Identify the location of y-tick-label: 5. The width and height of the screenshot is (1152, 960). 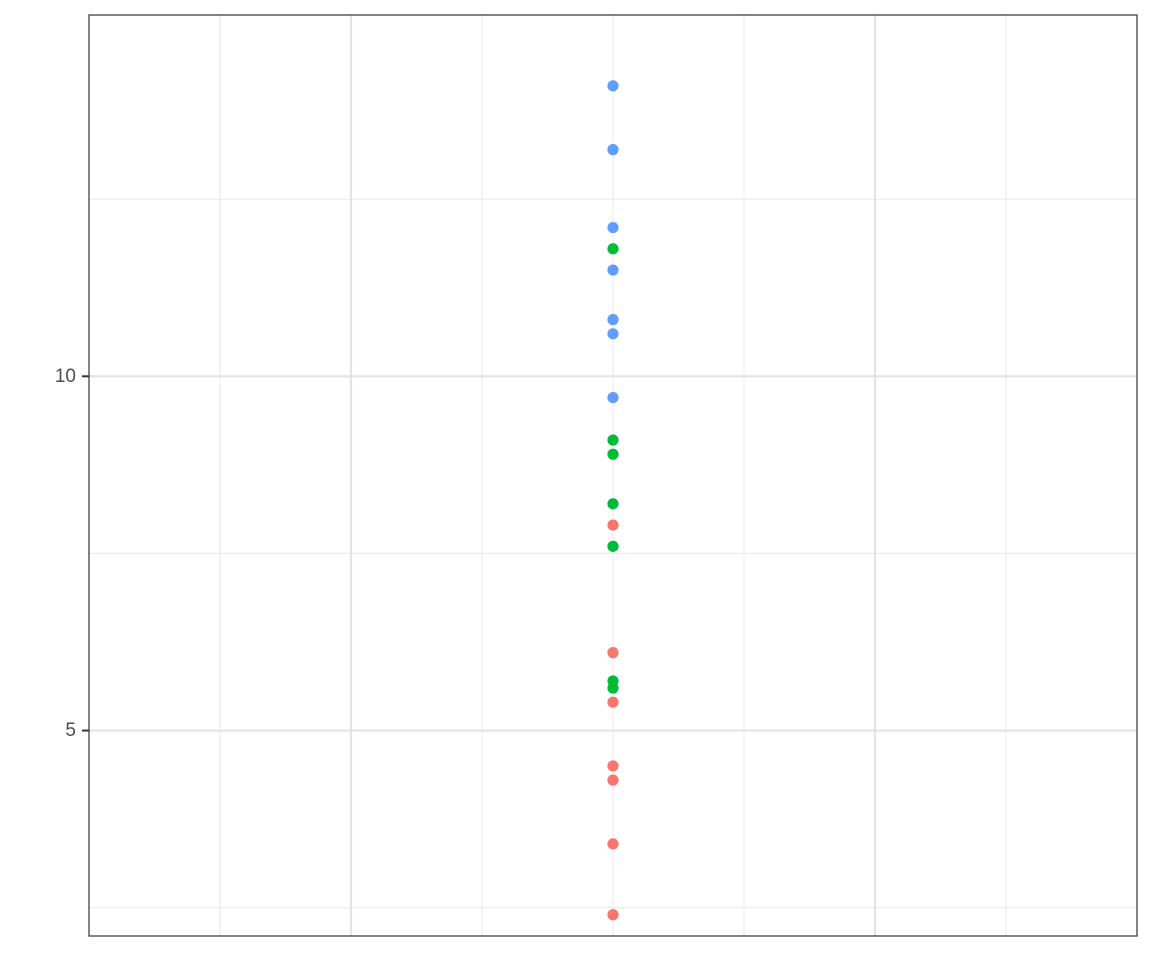
(70, 730).